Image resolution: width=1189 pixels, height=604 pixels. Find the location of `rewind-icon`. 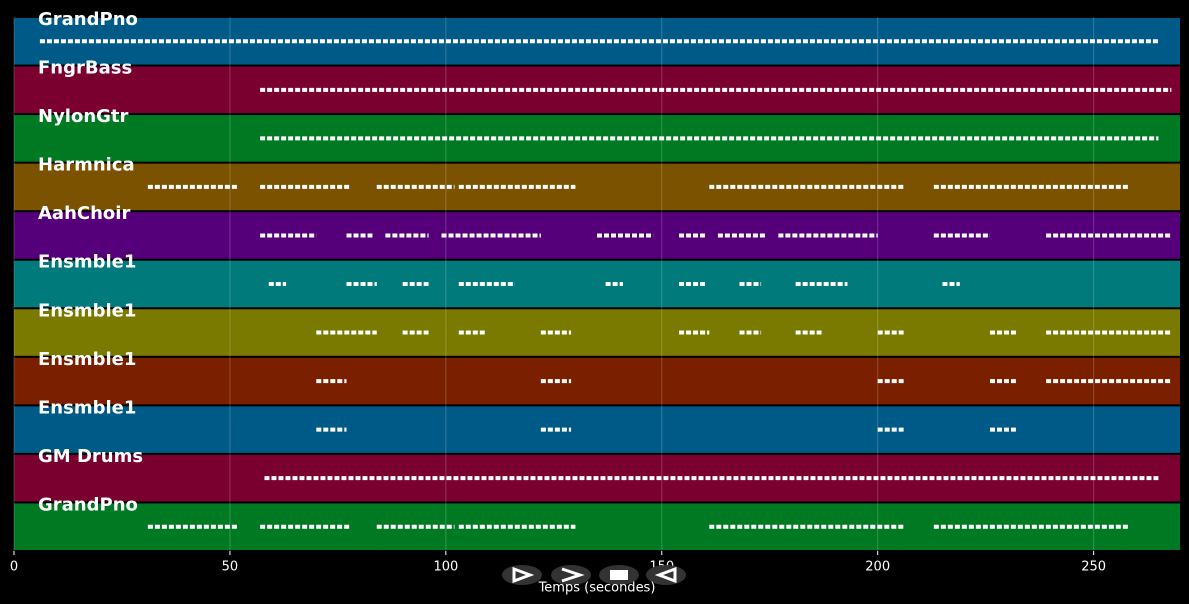

rewind-icon is located at coordinates (665, 575).